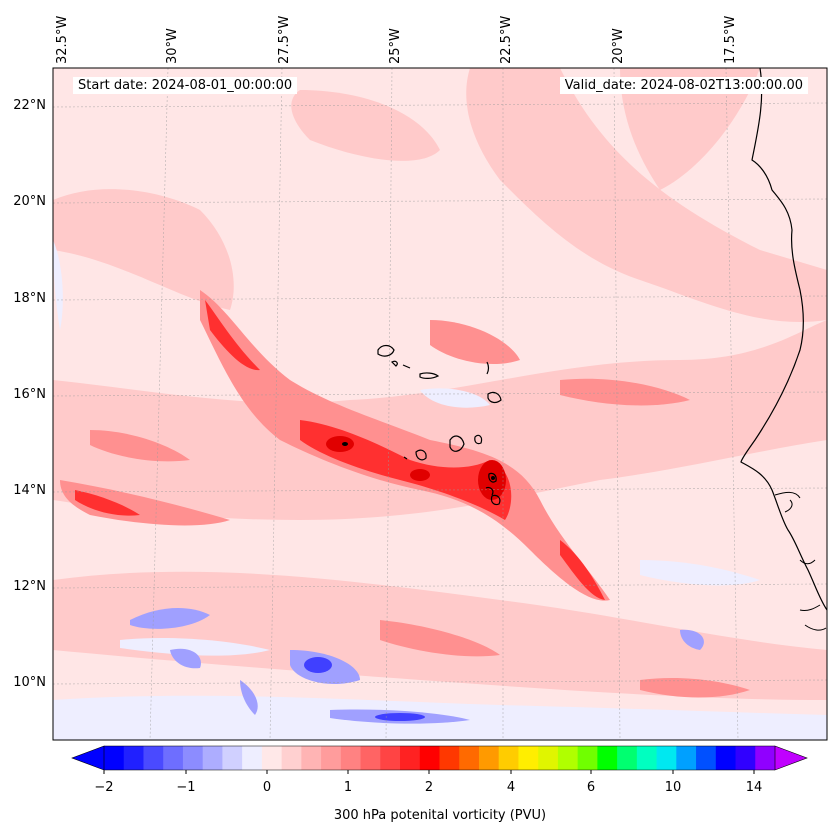 The image size is (837, 836). I want to click on colorbar-tick-label: 1, so click(348, 787).